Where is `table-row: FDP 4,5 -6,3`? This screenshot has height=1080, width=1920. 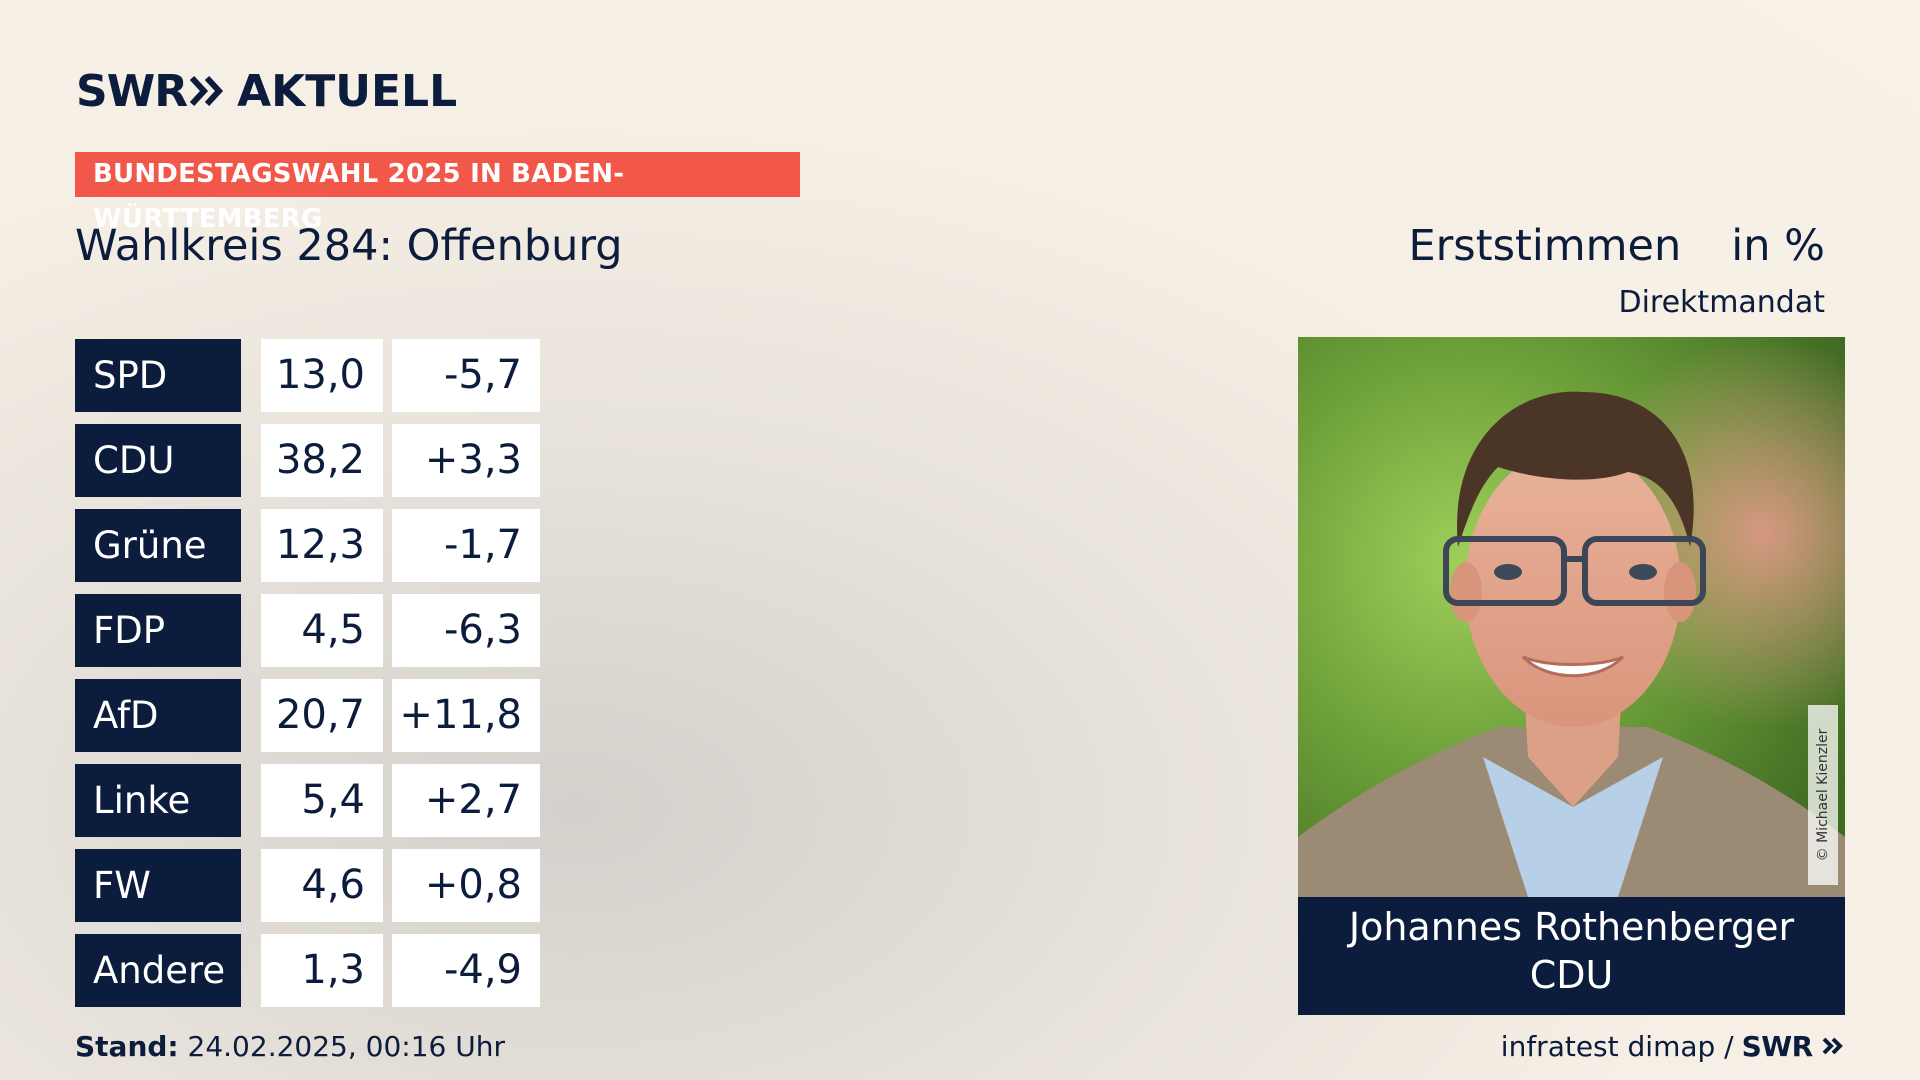
table-row: FDP 4,5 -6,3 is located at coordinates (307, 630).